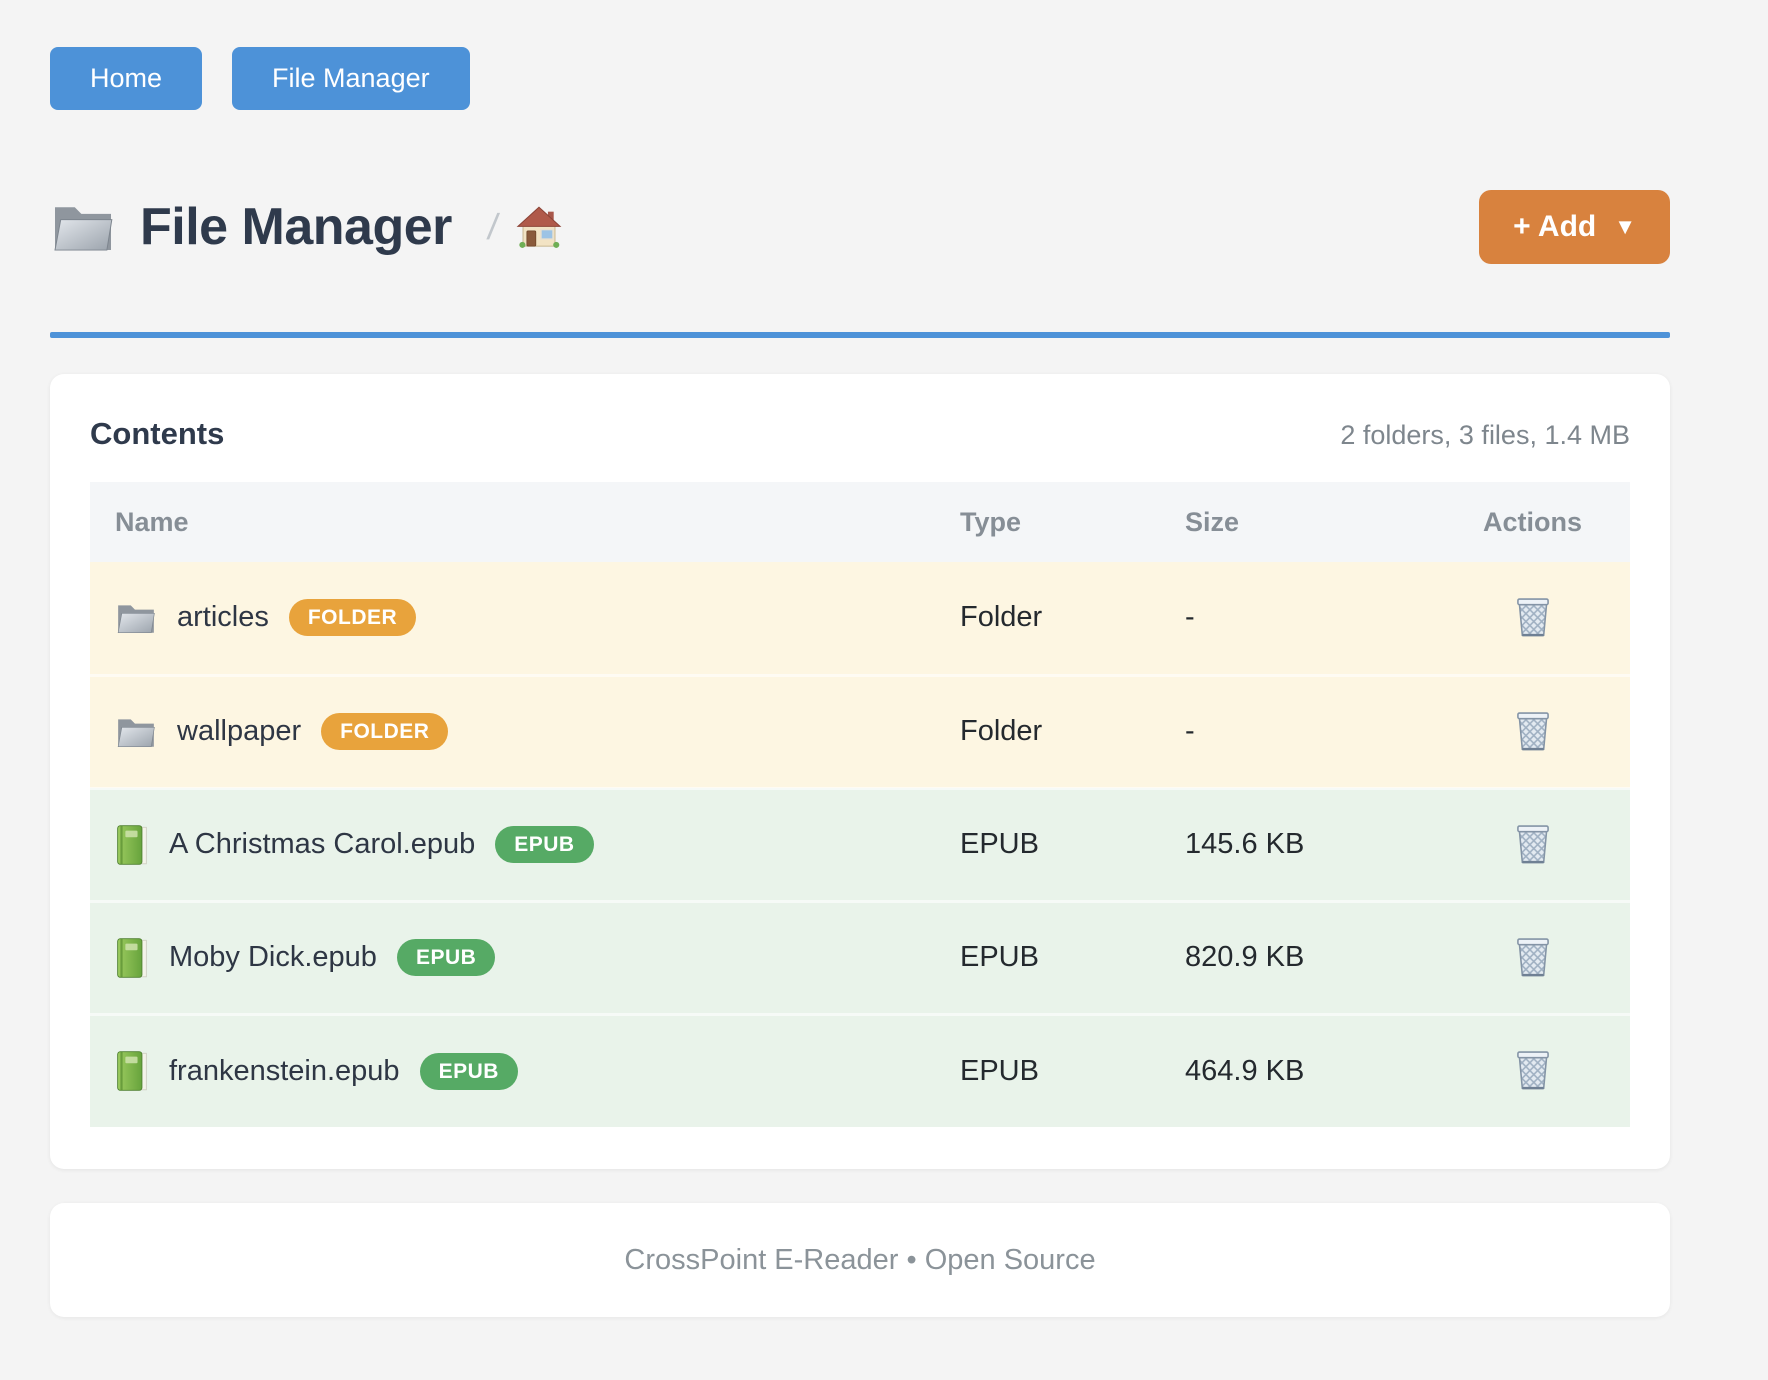 The width and height of the screenshot is (1768, 1380). What do you see at coordinates (1310, 956) in the screenshot?
I see `file-size: 820.9 KB` at bounding box center [1310, 956].